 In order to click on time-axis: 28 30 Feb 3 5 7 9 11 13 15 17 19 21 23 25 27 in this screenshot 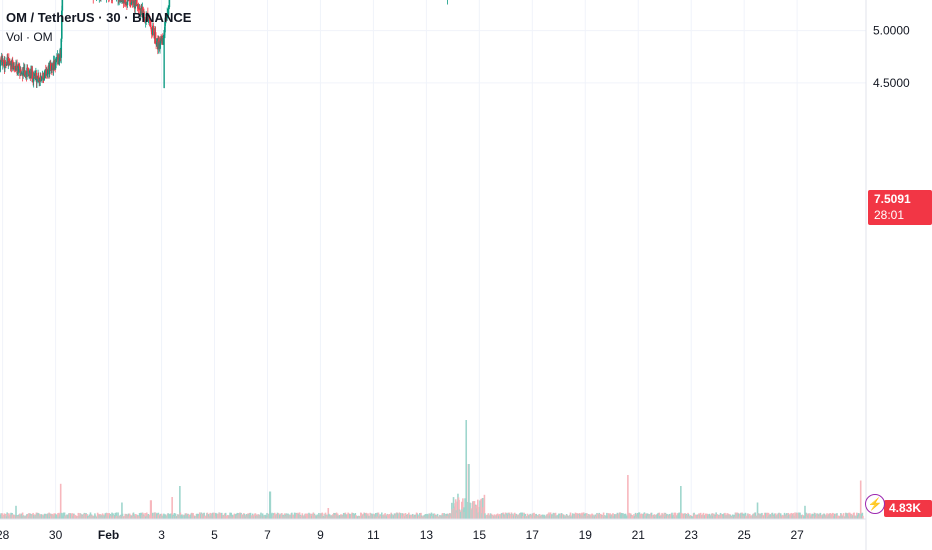, I will do `click(402, 535)`.